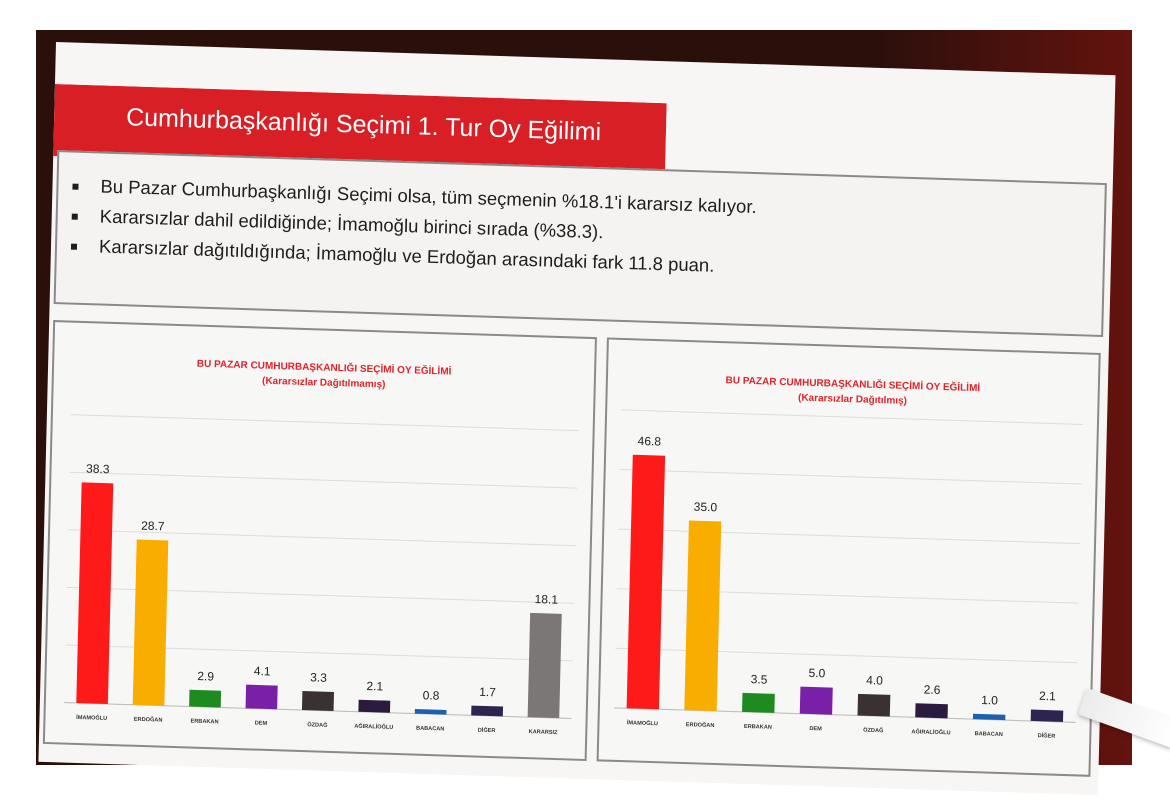 The width and height of the screenshot is (1170, 810). What do you see at coordinates (706, 507) in the screenshot?
I see `bar-value-label: 35.0` at bounding box center [706, 507].